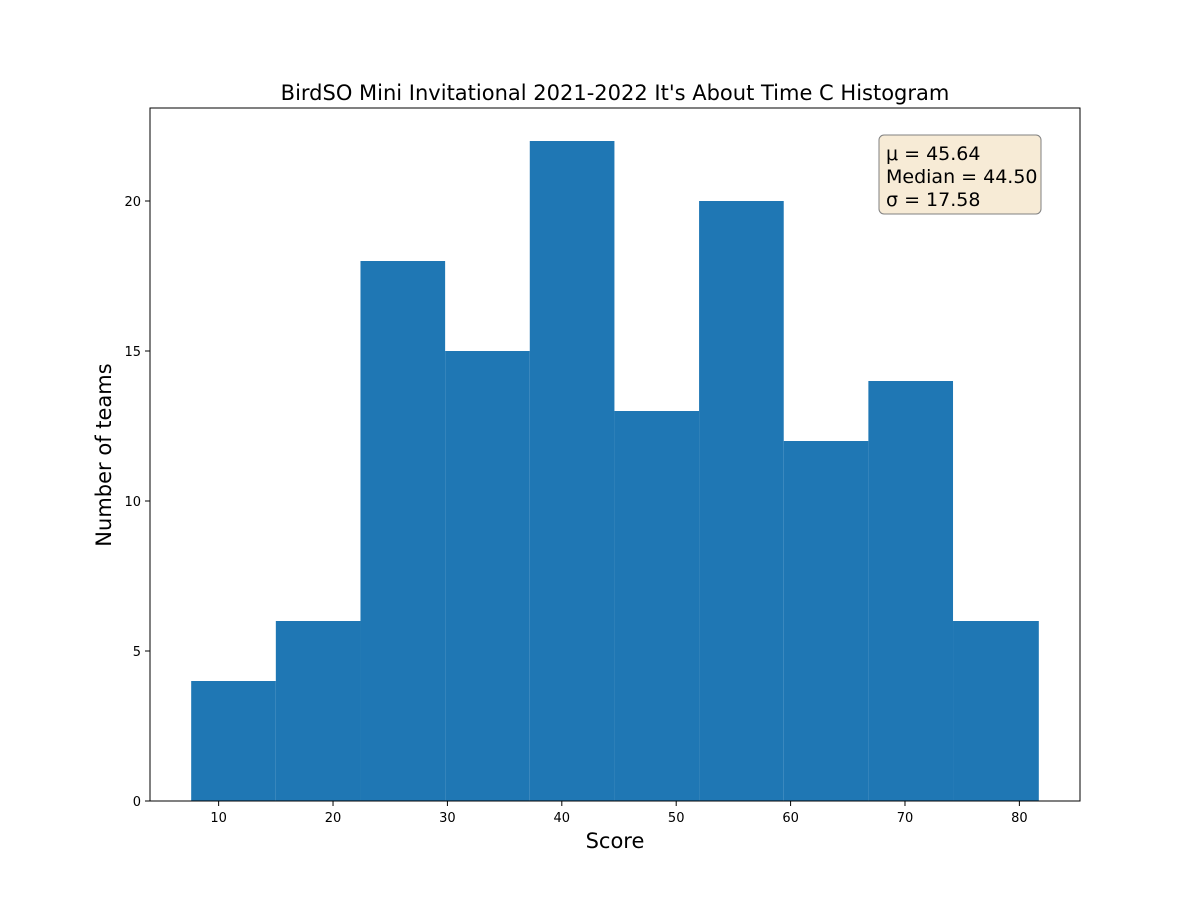 This screenshot has height=900, width=1200. I want to click on x-tick-label: 50, so click(676, 818).